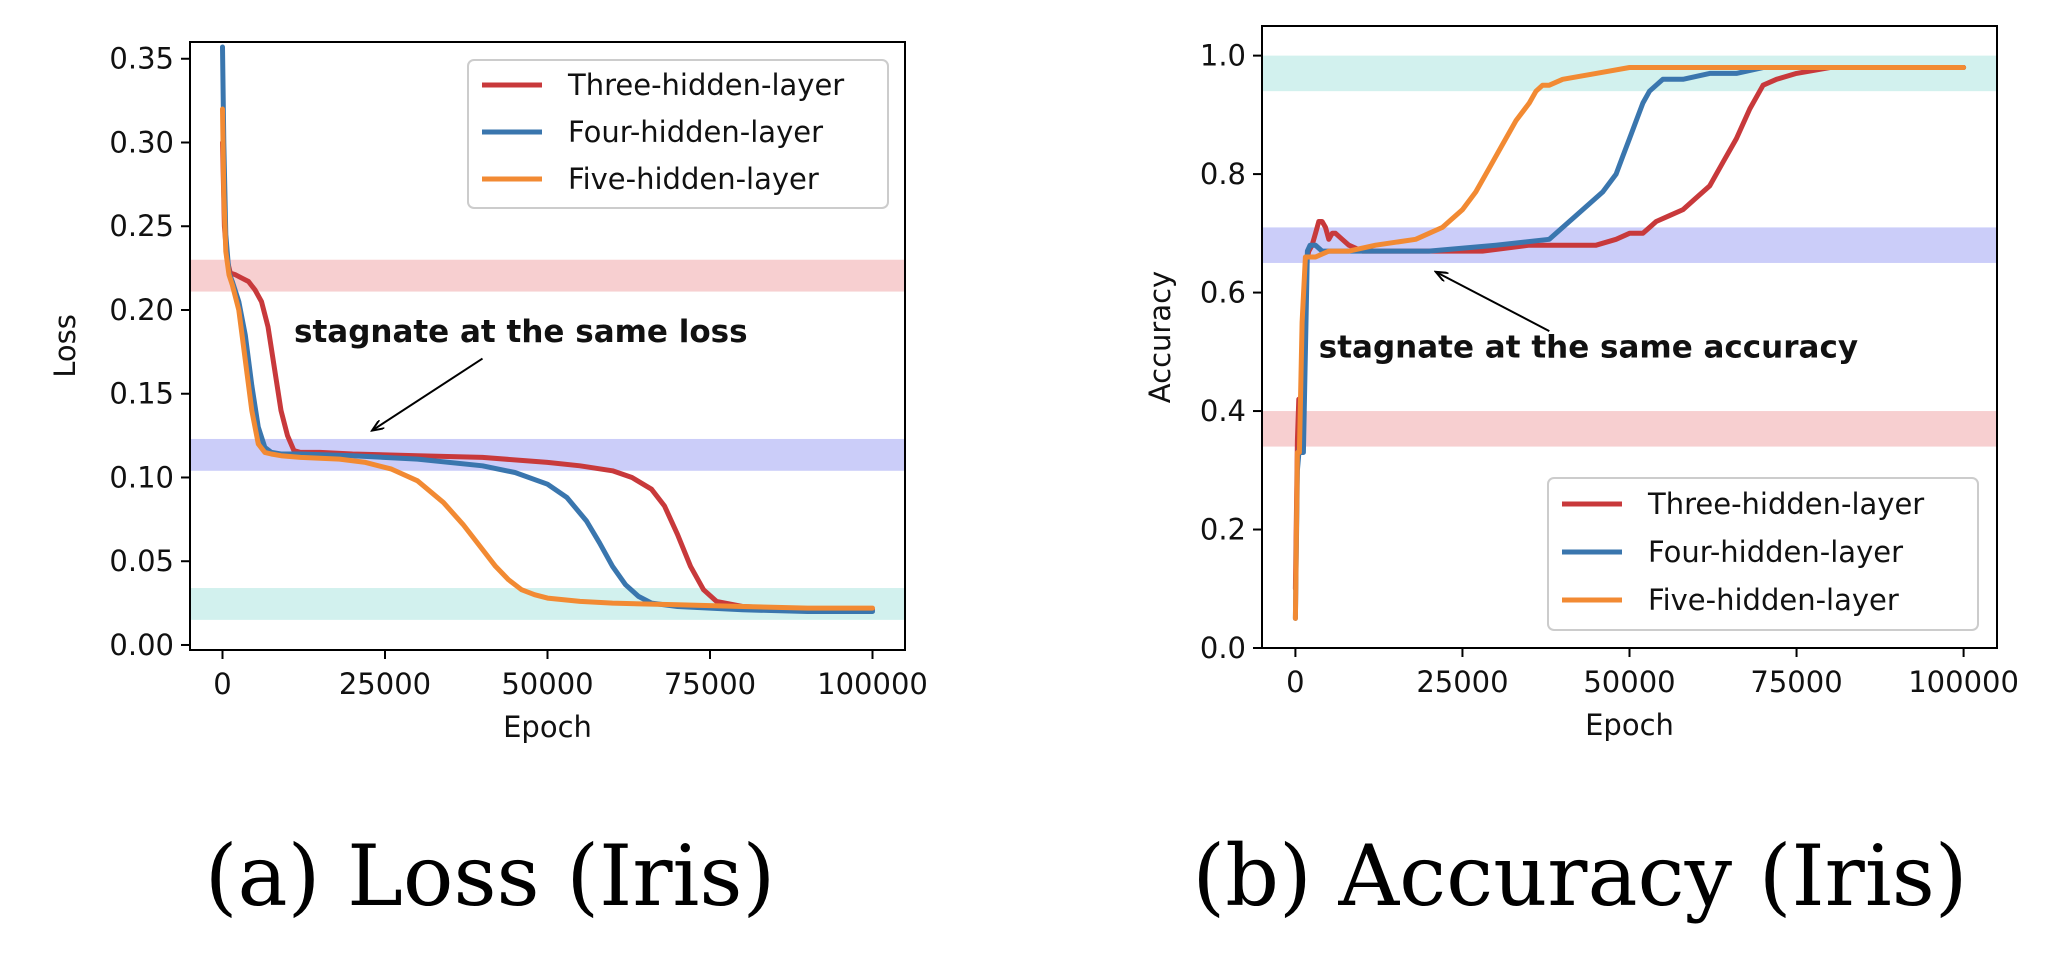 This screenshot has width=2046, height=958. I want to click on y-tick-label: 0.25, so click(141, 226).